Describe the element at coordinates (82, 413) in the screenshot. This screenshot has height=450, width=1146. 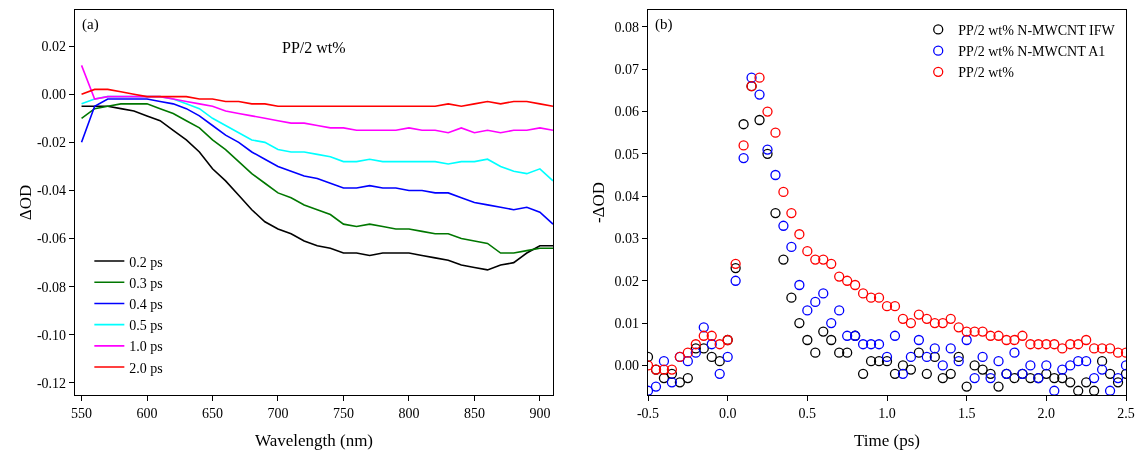
I see `x-tick-label: 550` at that location.